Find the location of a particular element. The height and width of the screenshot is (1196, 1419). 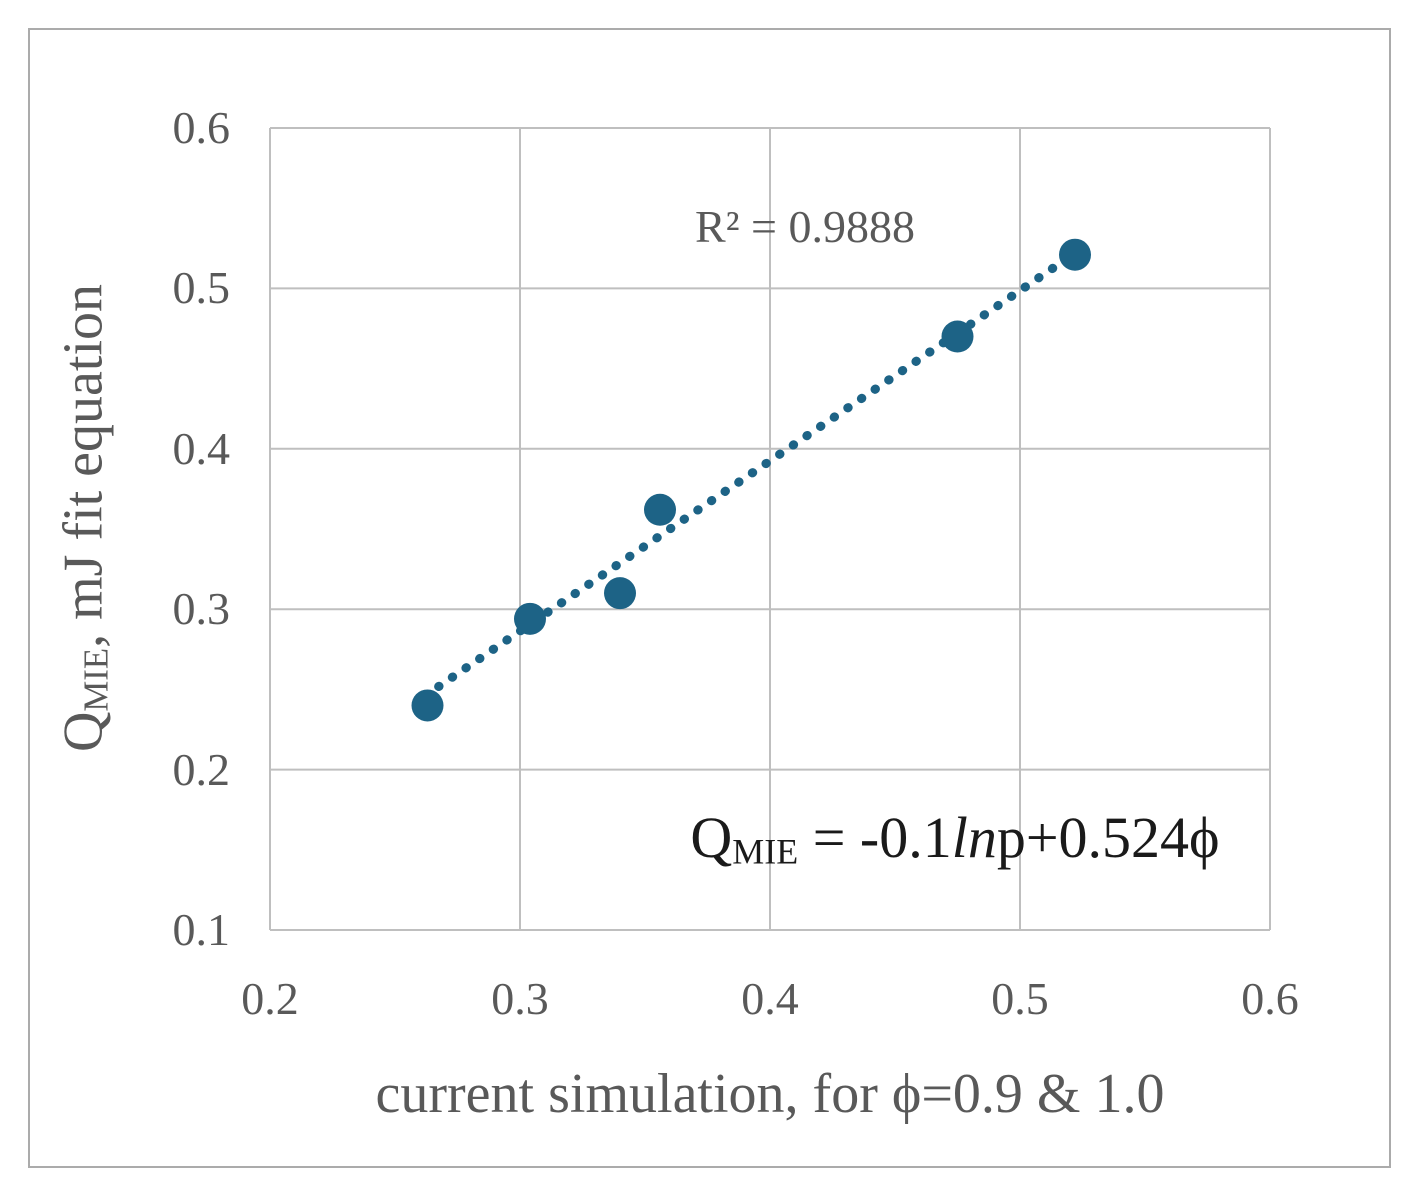

equation-symbol: Q is located at coordinates (711, 837).